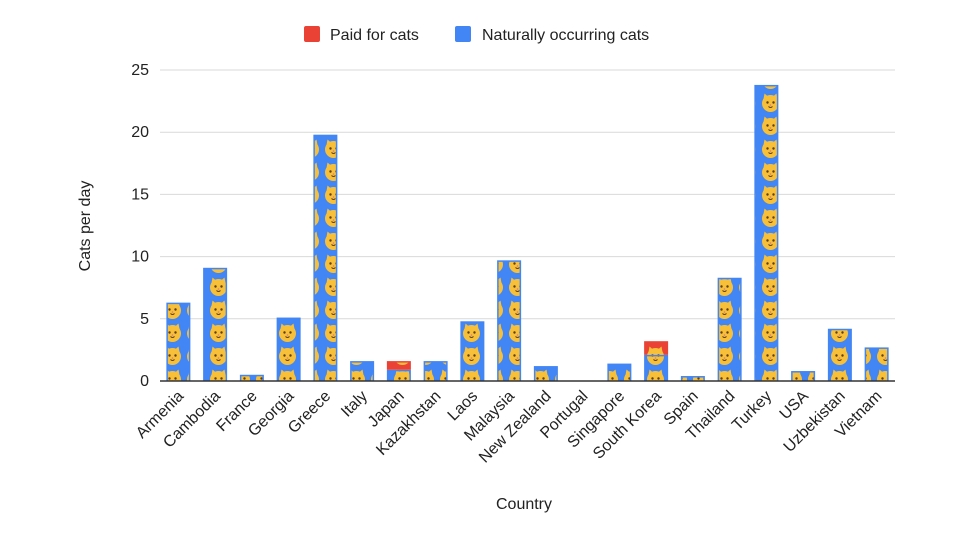 This screenshot has width=960, height=540. Describe the element at coordinates (85, 226) in the screenshot. I see `y-axis-title: Cats per day` at that location.